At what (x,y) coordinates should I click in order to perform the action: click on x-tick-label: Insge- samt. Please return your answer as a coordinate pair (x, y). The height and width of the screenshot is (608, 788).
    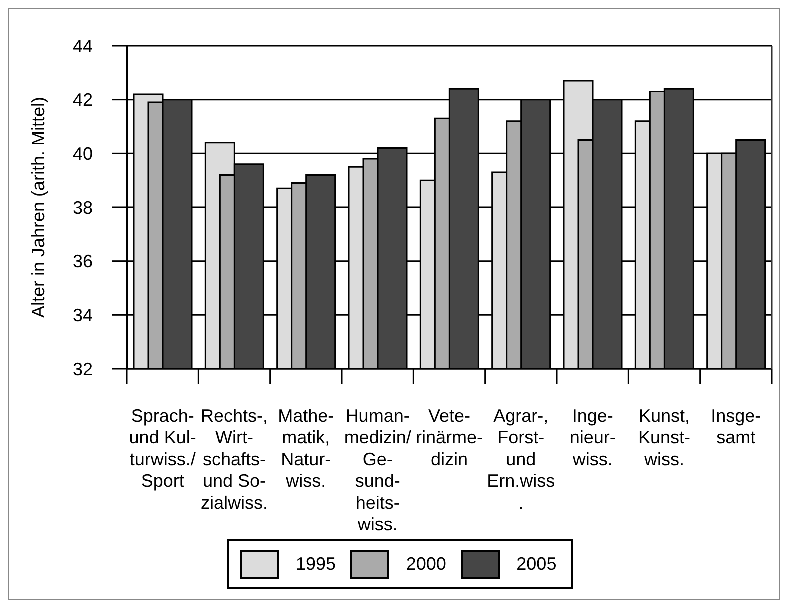
    Looking at the image, I should click on (736, 427).